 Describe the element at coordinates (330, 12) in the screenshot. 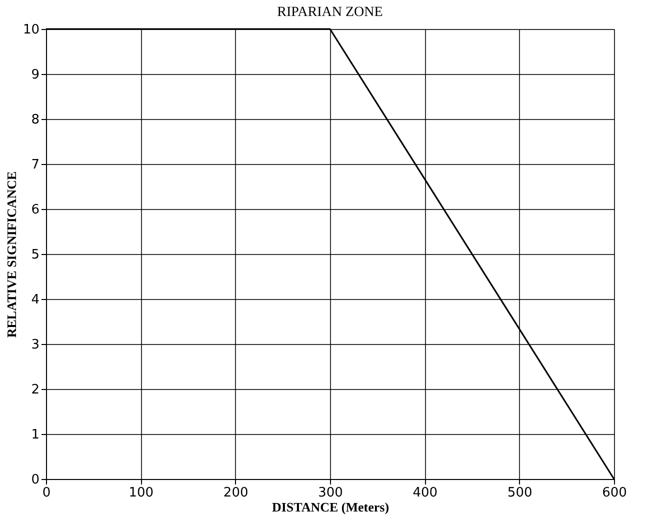

I see `chart-title: RIPARIAN ZONE` at that location.